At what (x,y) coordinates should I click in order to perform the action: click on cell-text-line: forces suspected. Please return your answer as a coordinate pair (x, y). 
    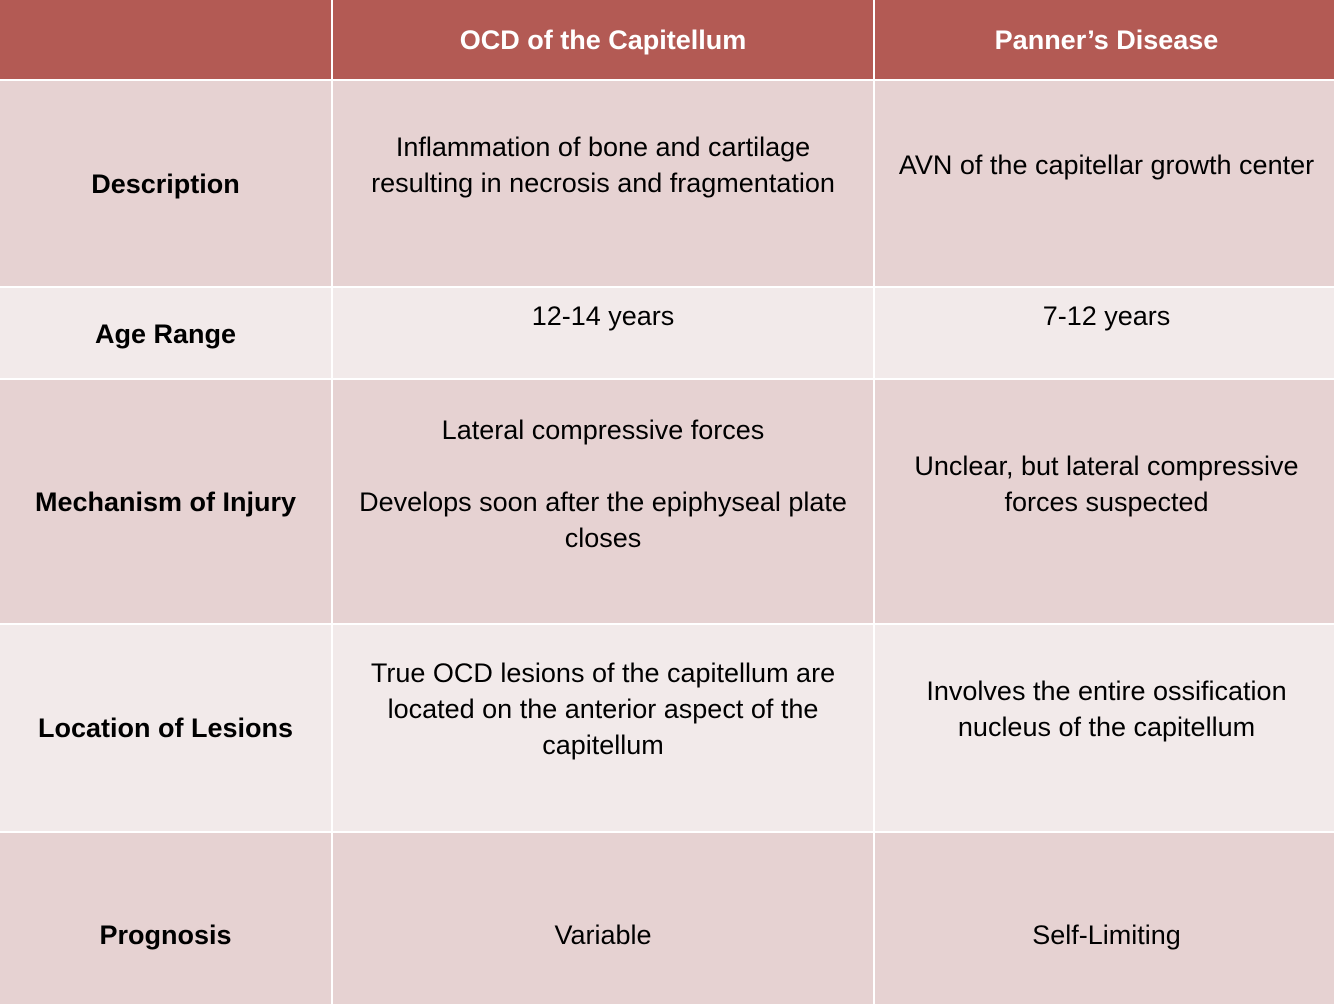
    Looking at the image, I should click on (1106, 502).